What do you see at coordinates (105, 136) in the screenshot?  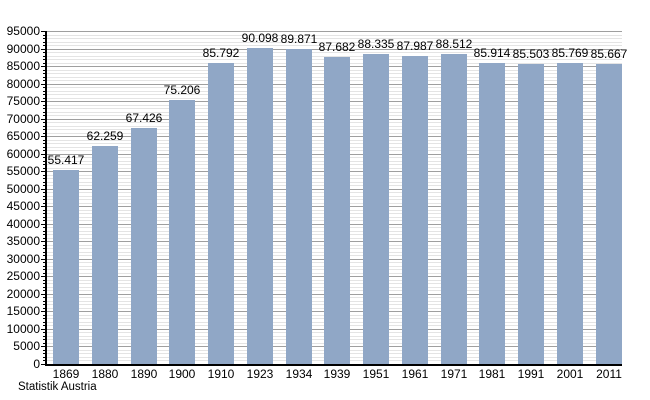 I see `bar-value-label: 62.259` at bounding box center [105, 136].